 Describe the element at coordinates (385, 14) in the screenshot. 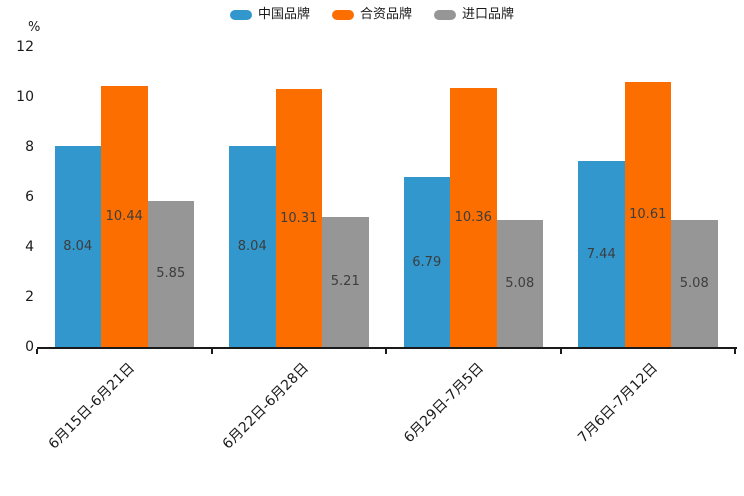

I see `legend-label: 合资品牌` at that location.